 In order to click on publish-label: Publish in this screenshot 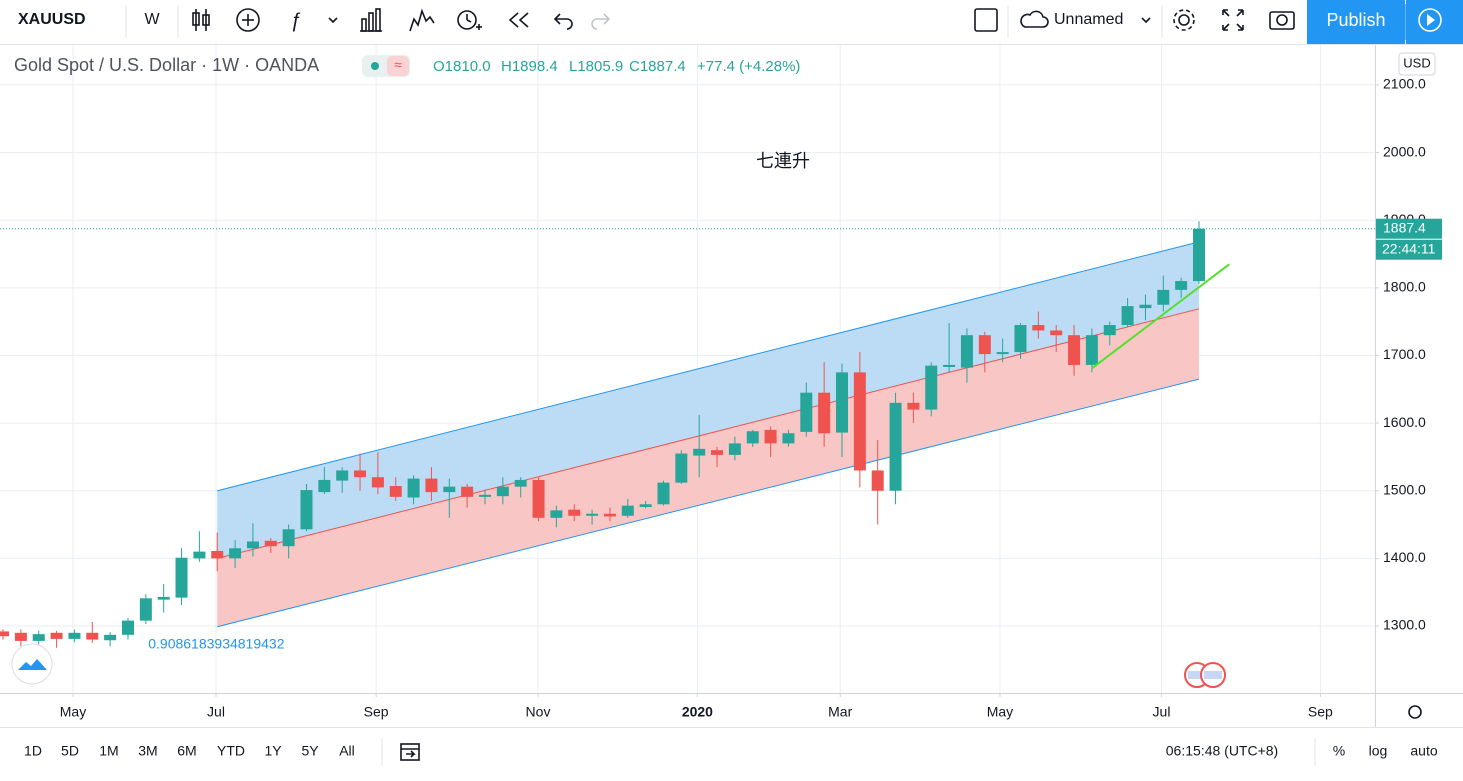, I will do `click(1355, 20)`.